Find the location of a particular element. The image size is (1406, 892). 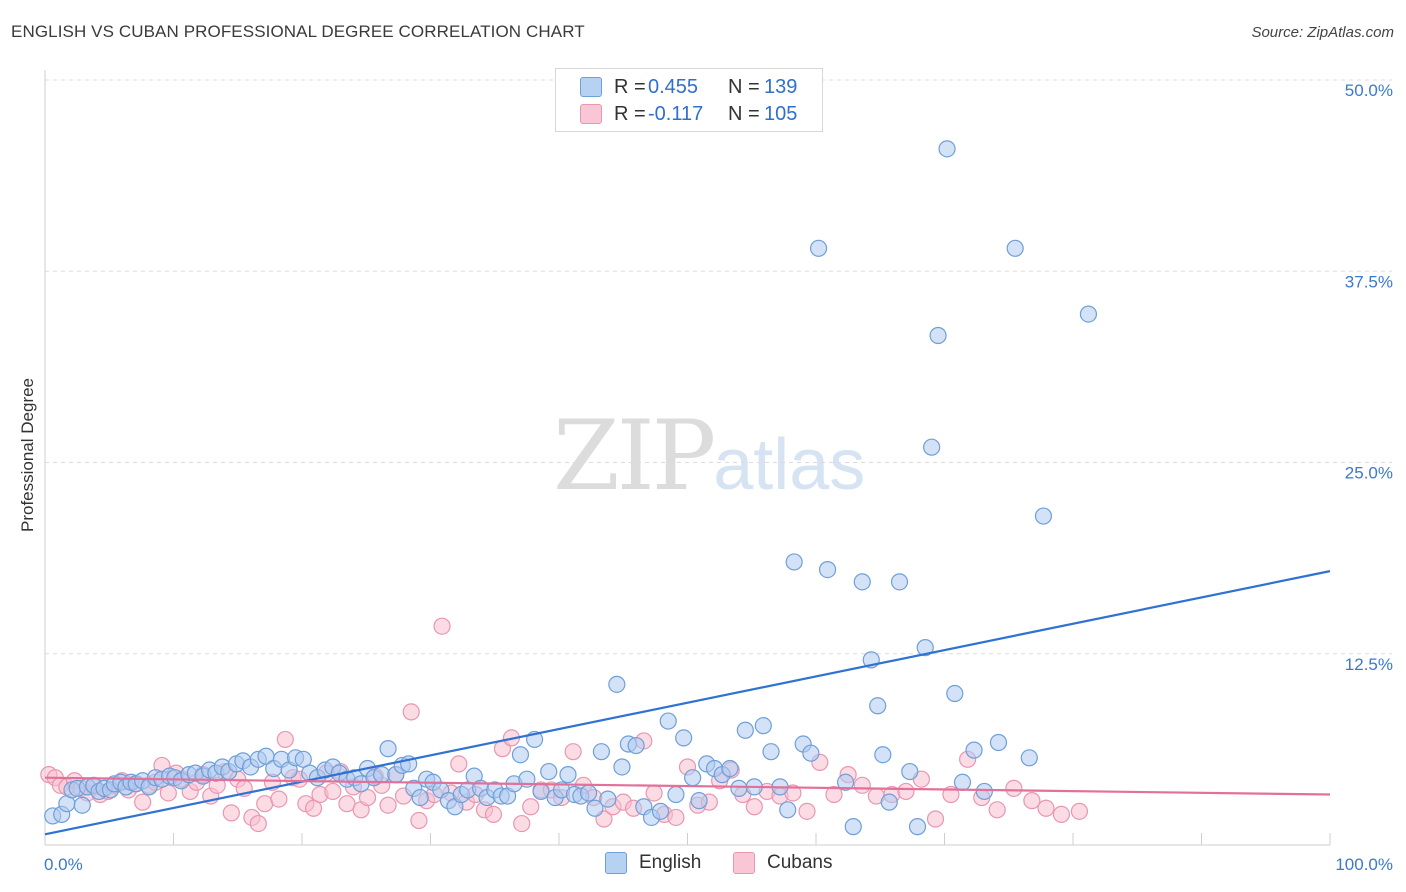

y-tick-label: 12.5% is located at coordinates (1369, 664).